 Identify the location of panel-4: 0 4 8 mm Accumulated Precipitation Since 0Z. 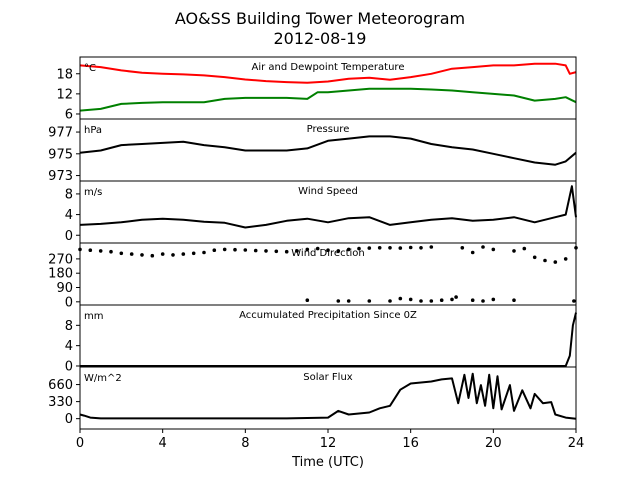
(321, 339).